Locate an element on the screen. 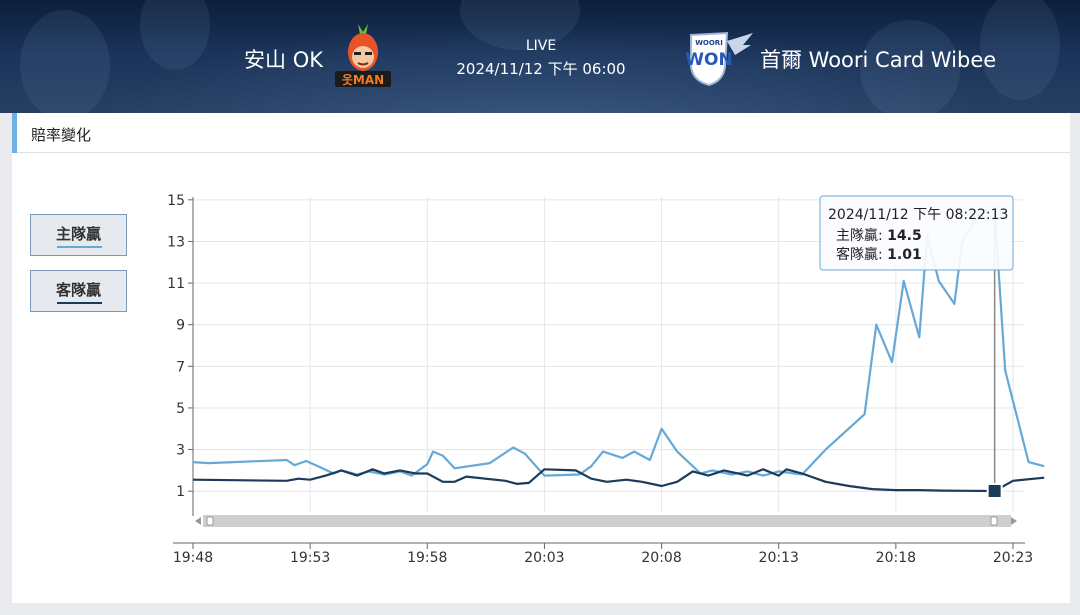 This screenshot has width=1080, height=615. highlight-point-away is located at coordinates (994, 490).